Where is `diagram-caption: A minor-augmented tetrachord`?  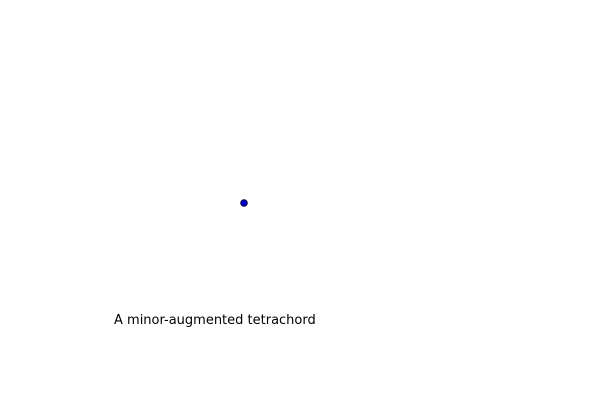 diagram-caption: A minor-augmented tetrachord is located at coordinates (215, 320).